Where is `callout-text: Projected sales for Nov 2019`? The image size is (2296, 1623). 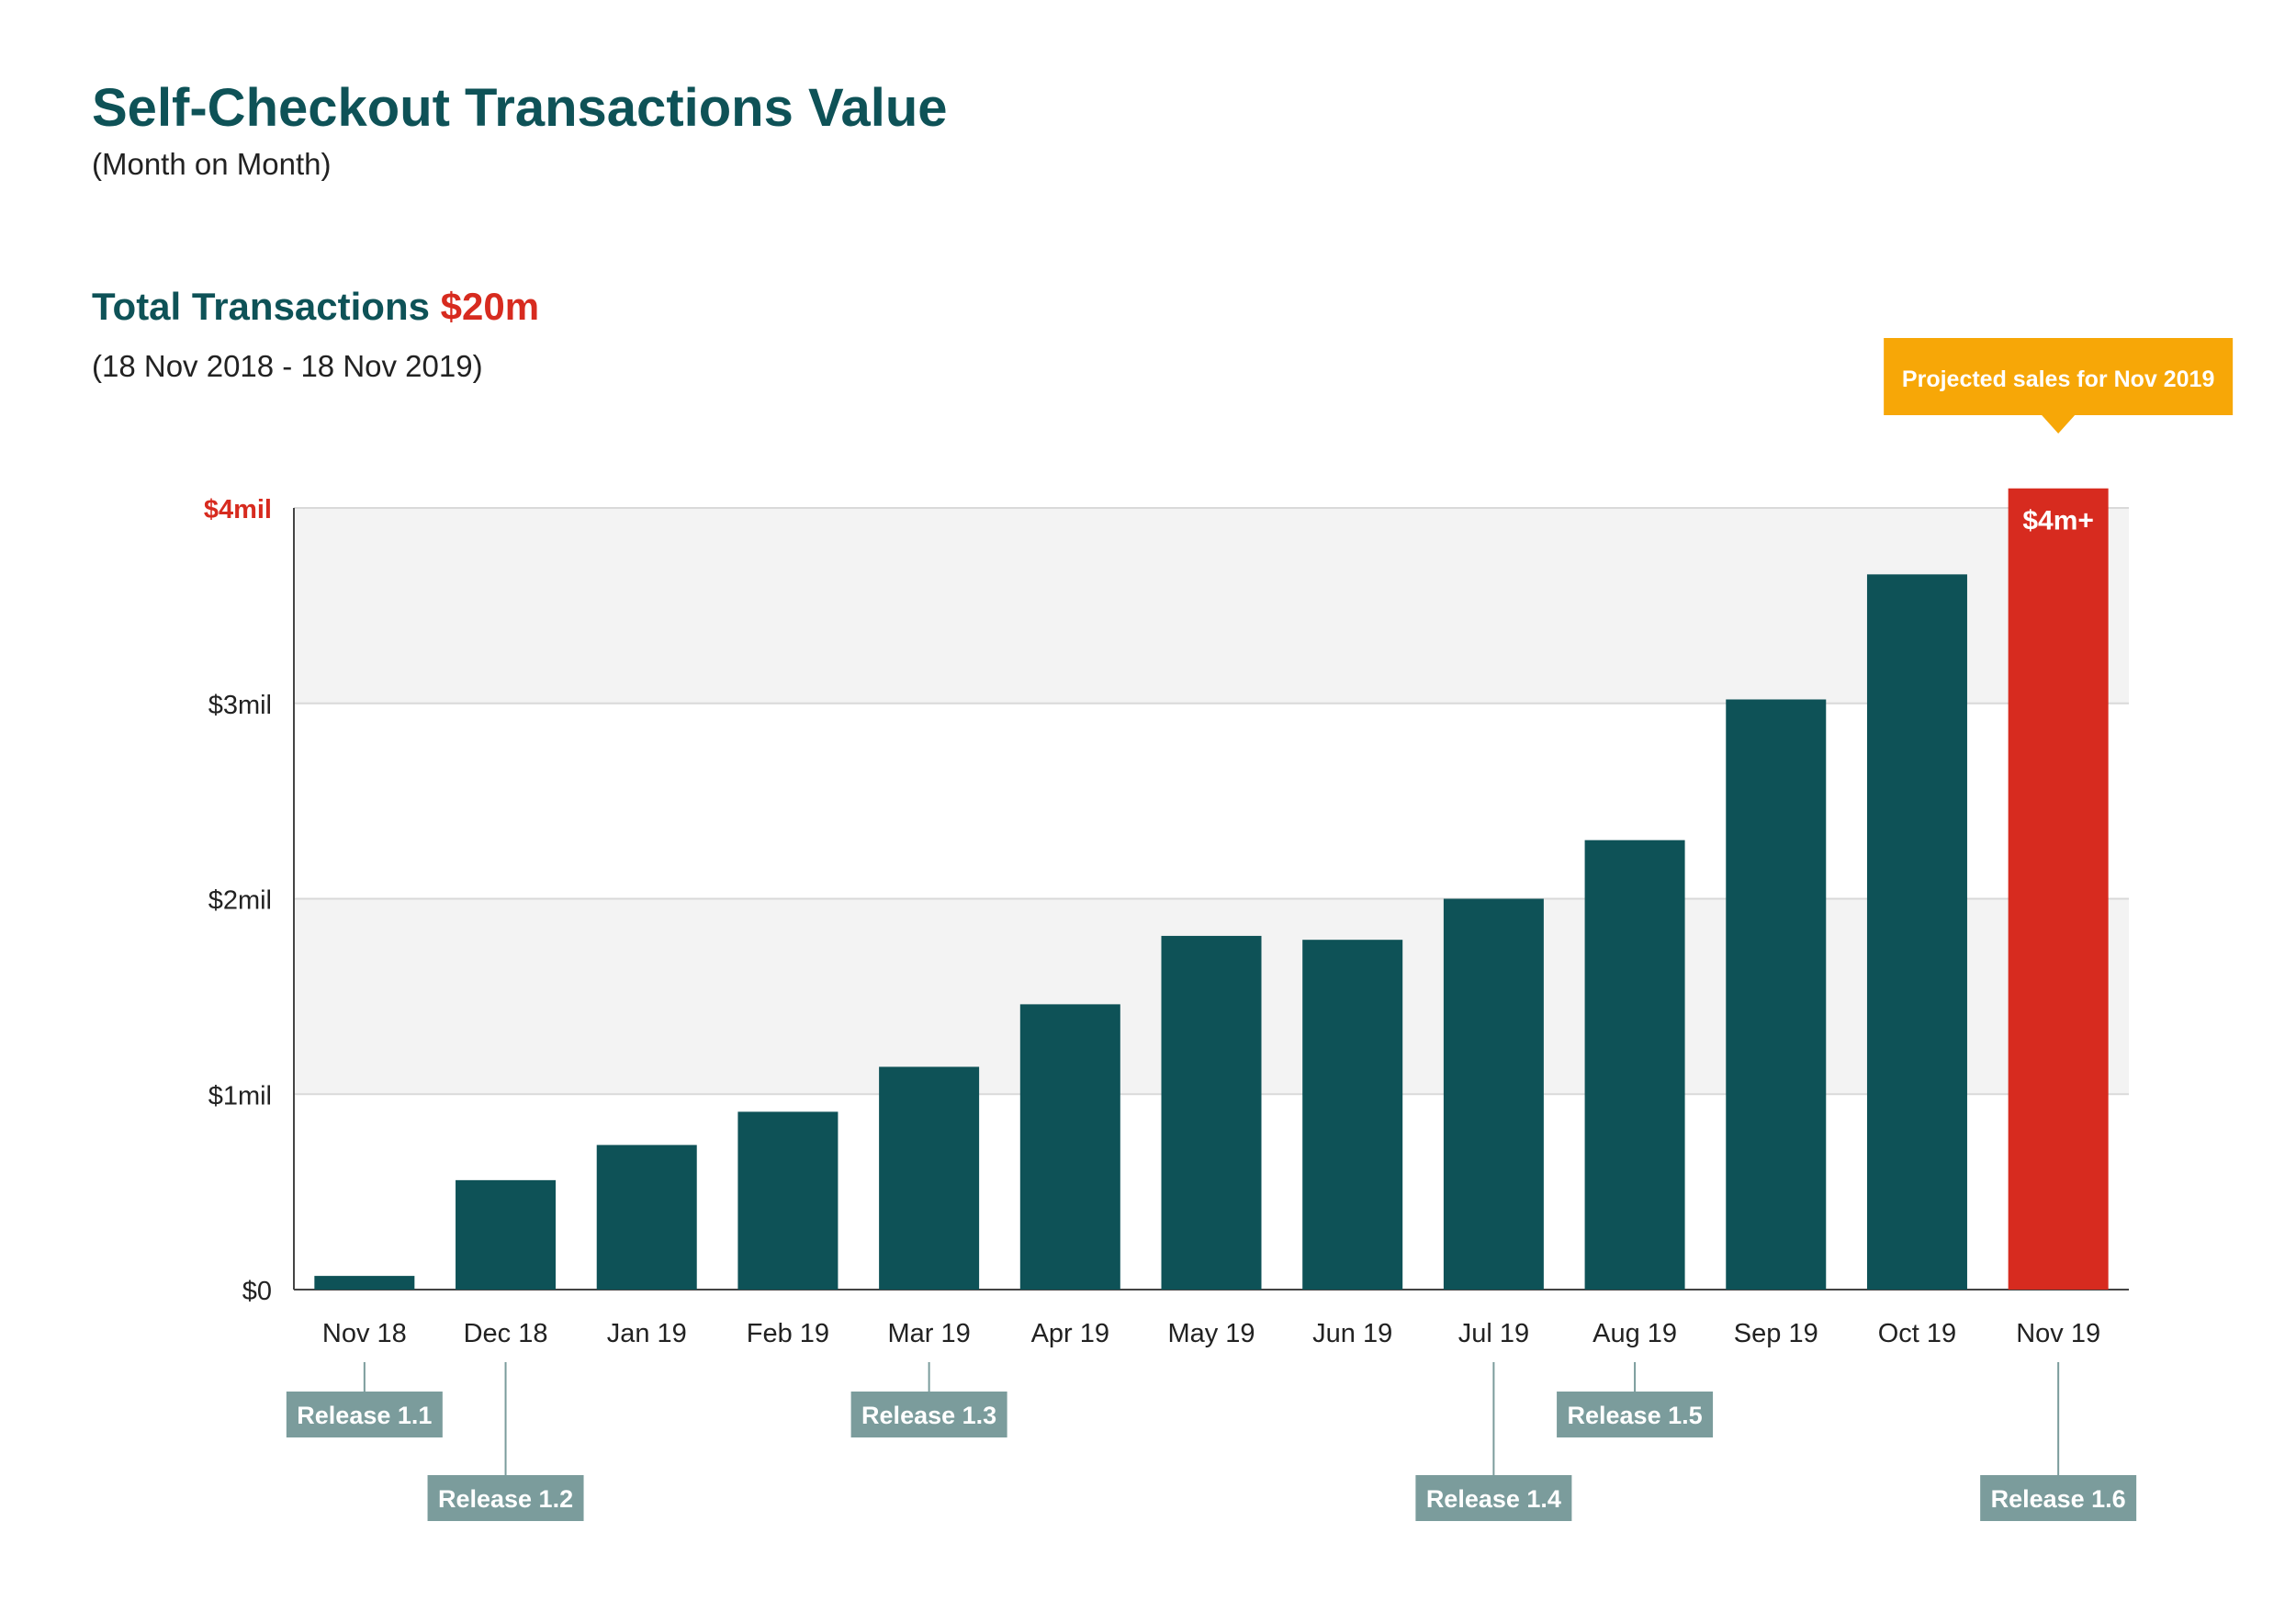 callout-text: Projected sales for Nov 2019 is located at coordinates (2058, 379).